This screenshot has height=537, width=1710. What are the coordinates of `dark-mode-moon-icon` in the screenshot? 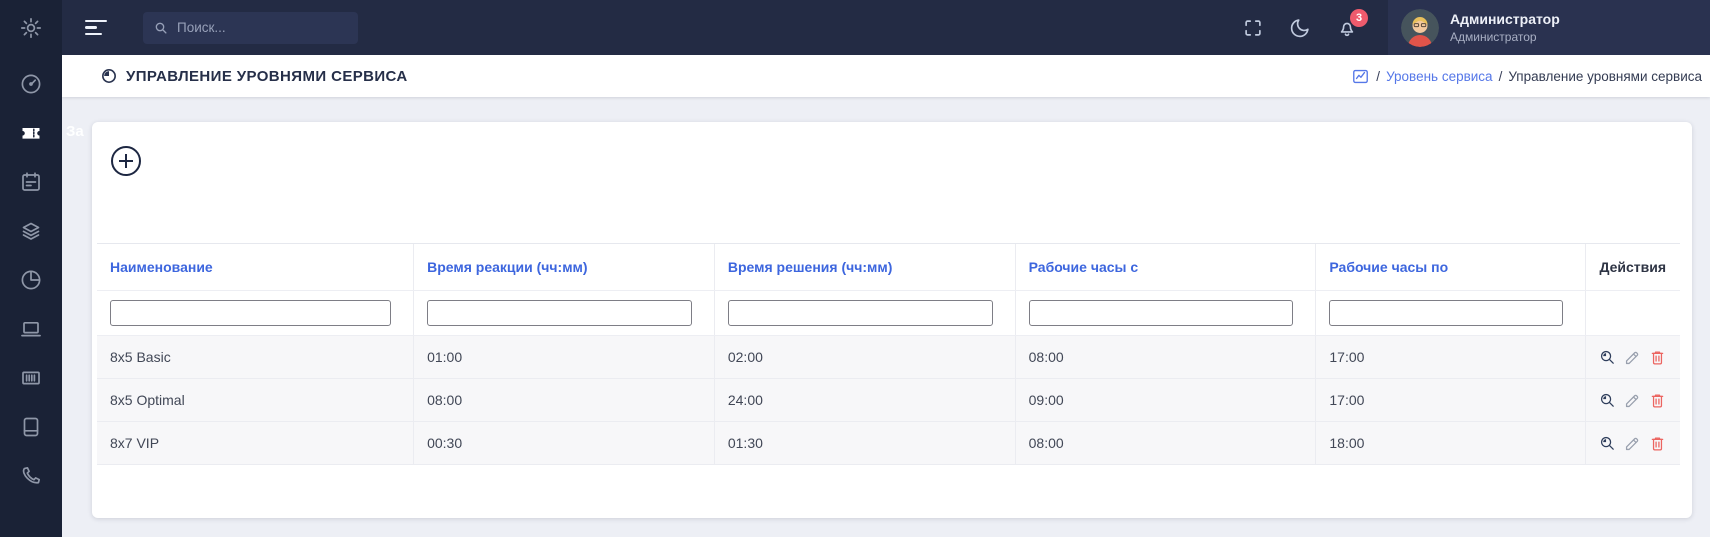 It's located at (1300, 28).